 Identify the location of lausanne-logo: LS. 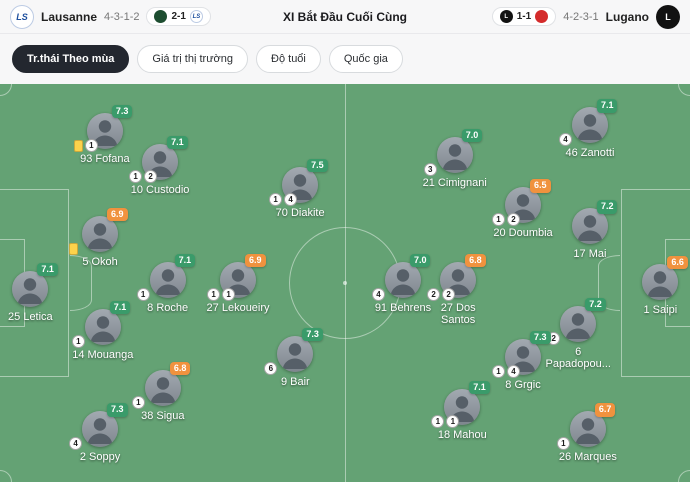
(22, 16).